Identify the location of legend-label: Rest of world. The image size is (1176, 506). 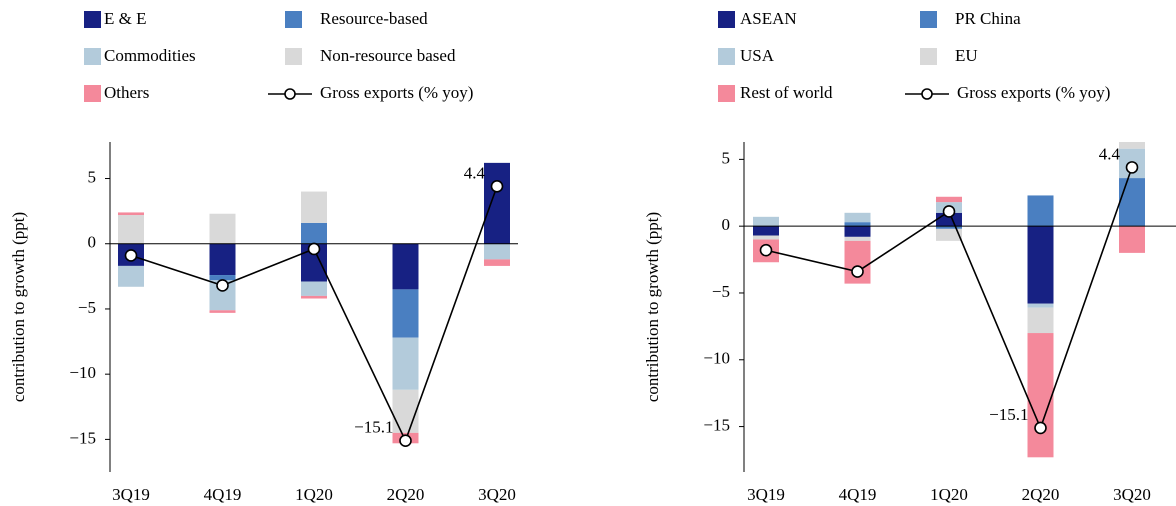
(786, 92).